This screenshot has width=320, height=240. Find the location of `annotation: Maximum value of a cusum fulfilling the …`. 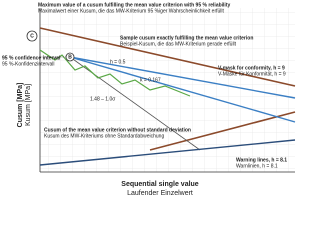

annotation: Maximum value of a cusum fulfilling the … is located at coordinates (134, 5).